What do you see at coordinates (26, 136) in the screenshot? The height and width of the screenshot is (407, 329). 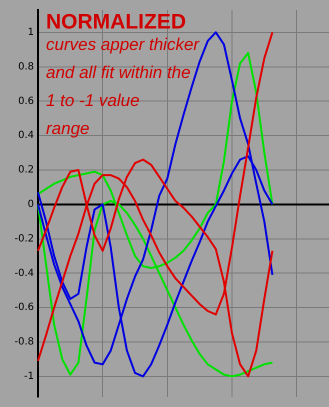 I see `y-tick-label: 0.4` at bounding box center [26, 136].